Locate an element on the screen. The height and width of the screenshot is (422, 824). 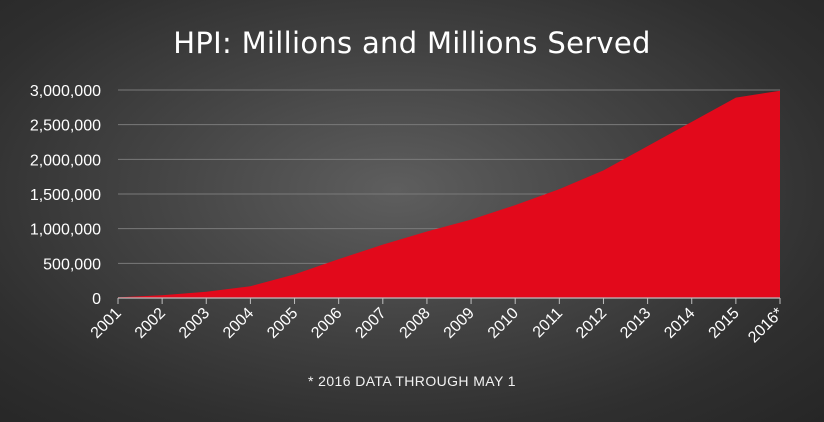
x-tick-label: 2011 is located at coordinates (548, 323).